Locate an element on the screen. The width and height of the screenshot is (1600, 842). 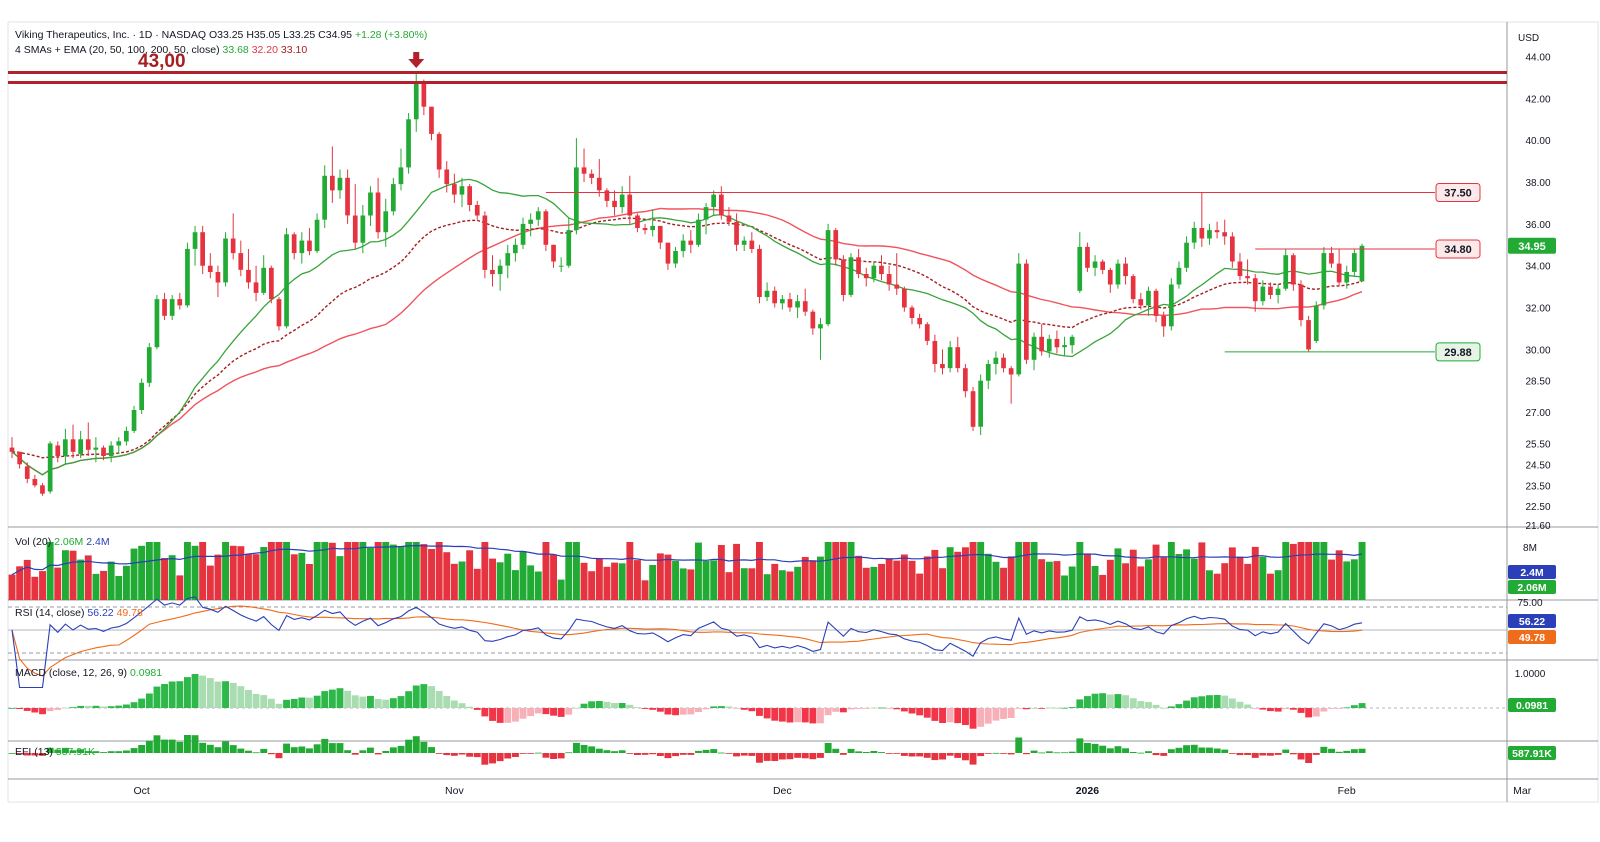
currency-label: USD is located at coordinates (1528, 38).